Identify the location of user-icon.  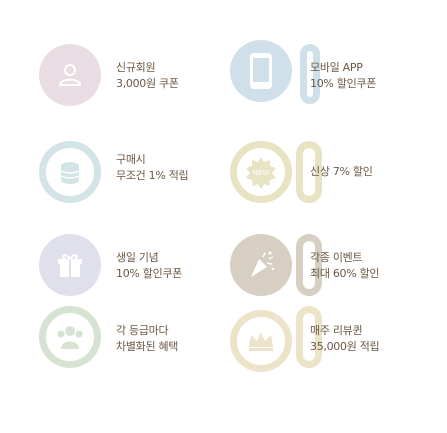
(70, 75).